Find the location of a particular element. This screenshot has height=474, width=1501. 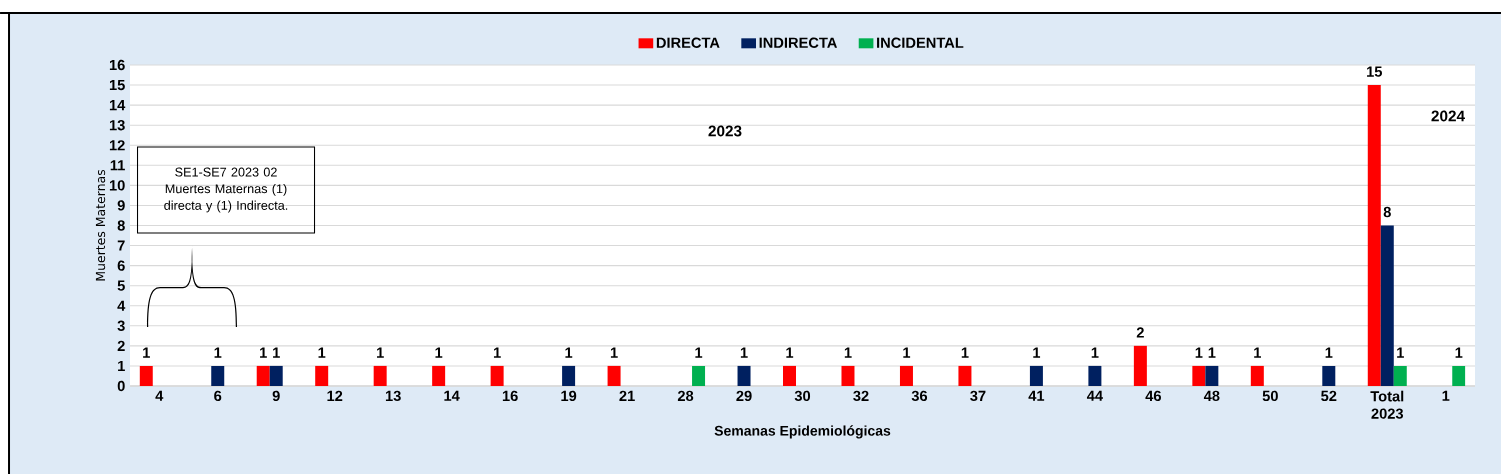

x-tick-label: 41 is located at coordinates (1036, 395).